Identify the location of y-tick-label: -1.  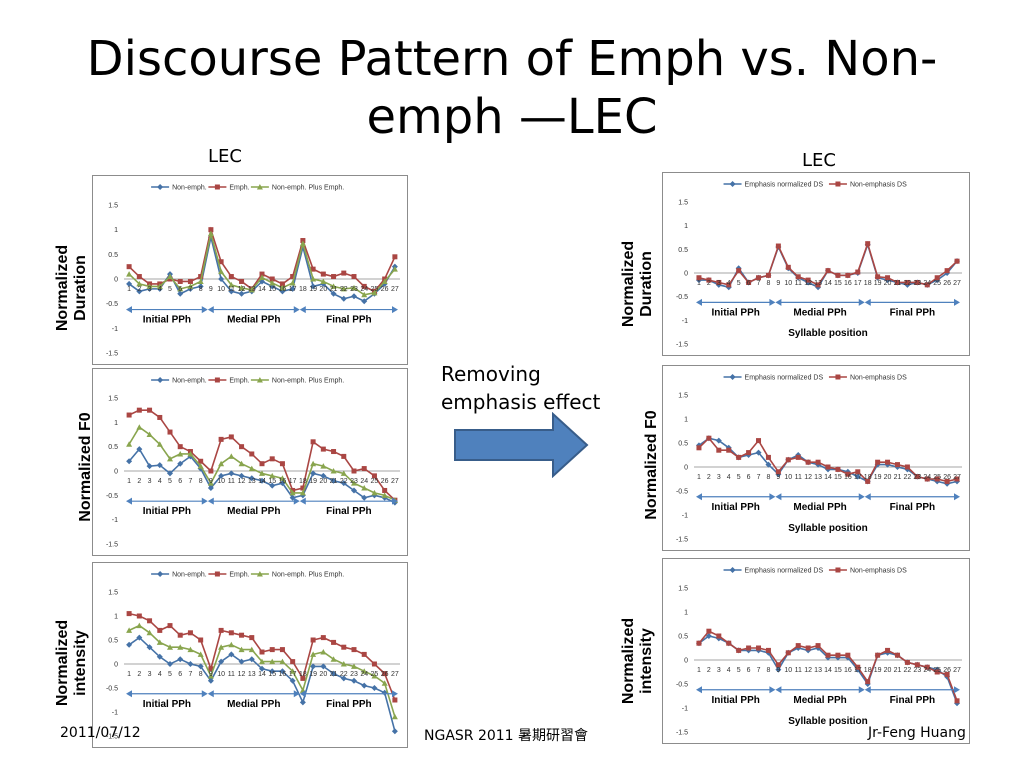
(685, 516).